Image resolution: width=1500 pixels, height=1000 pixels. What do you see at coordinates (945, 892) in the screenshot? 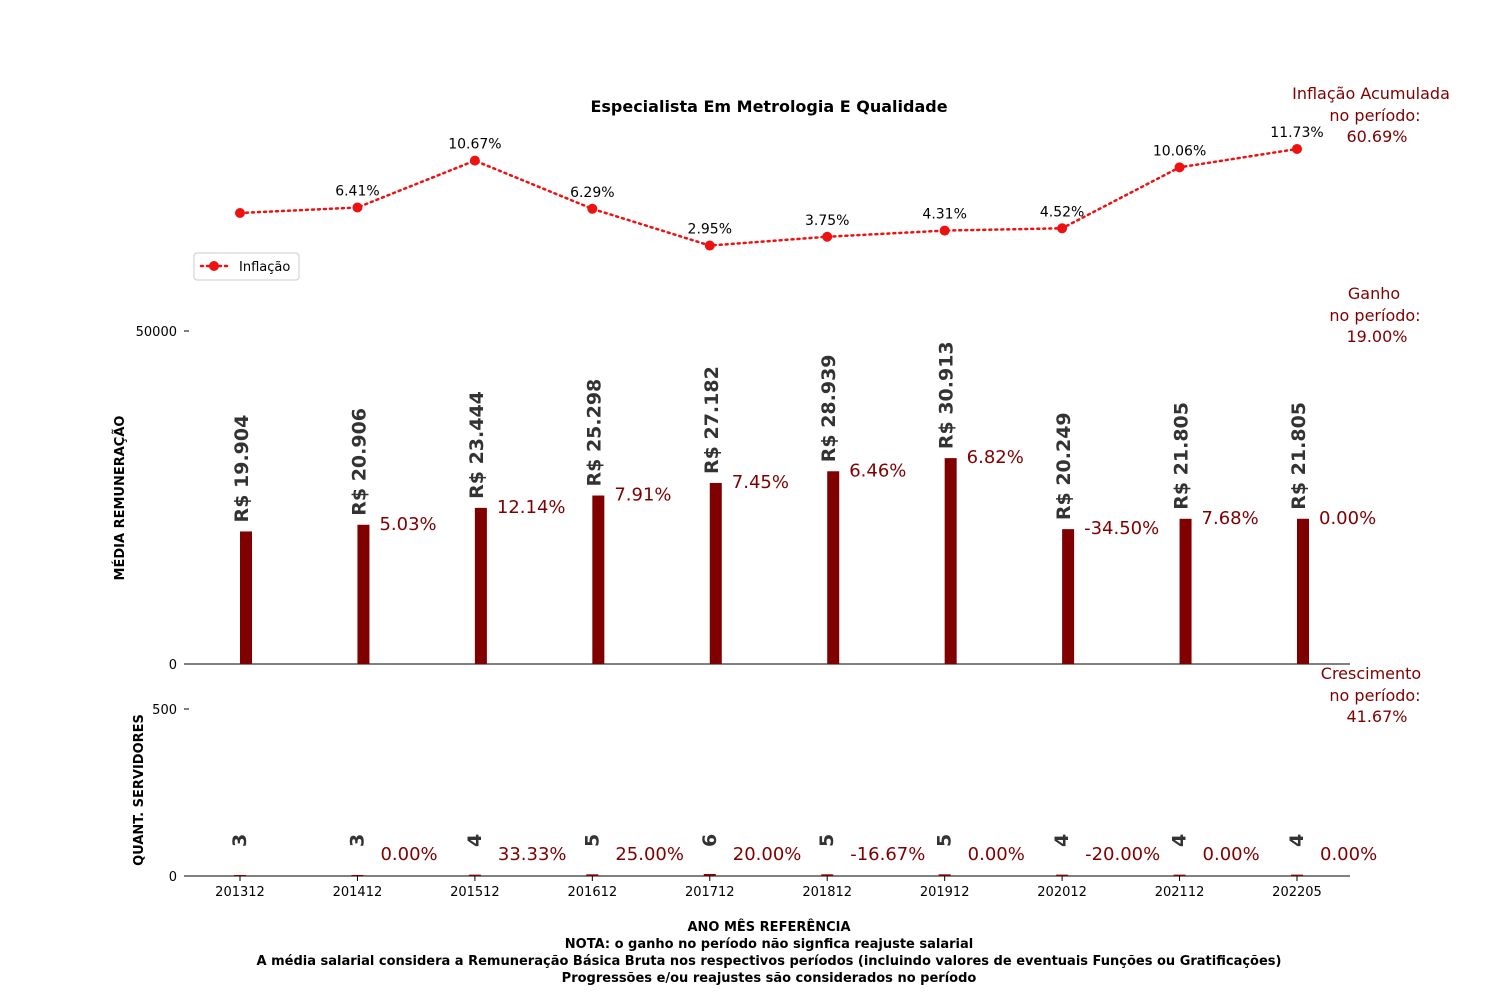
I see `x-tick-label: 201912` at bounding box center [945, 892].